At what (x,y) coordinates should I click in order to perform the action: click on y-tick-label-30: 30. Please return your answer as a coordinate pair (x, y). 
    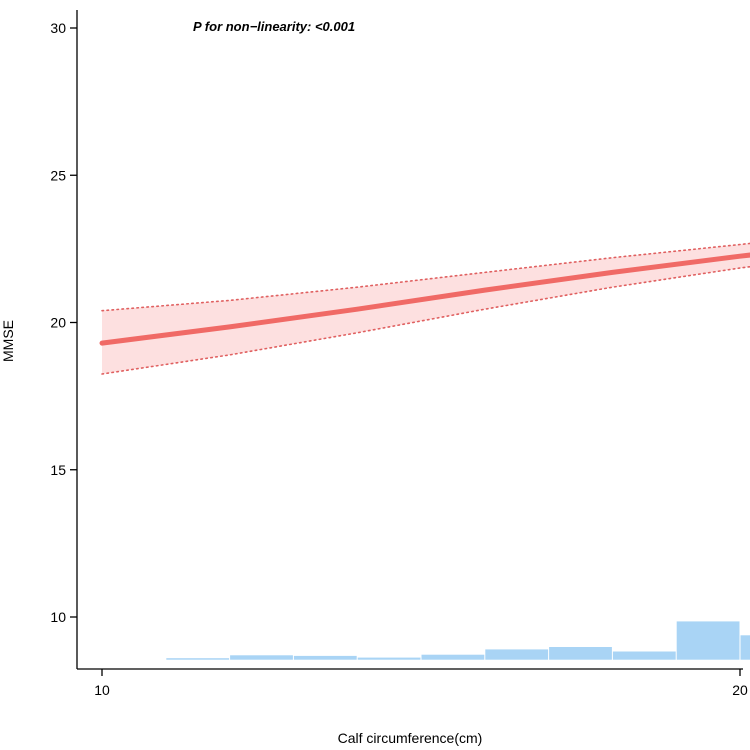
    Looking at the image, I should click on (58, 28).